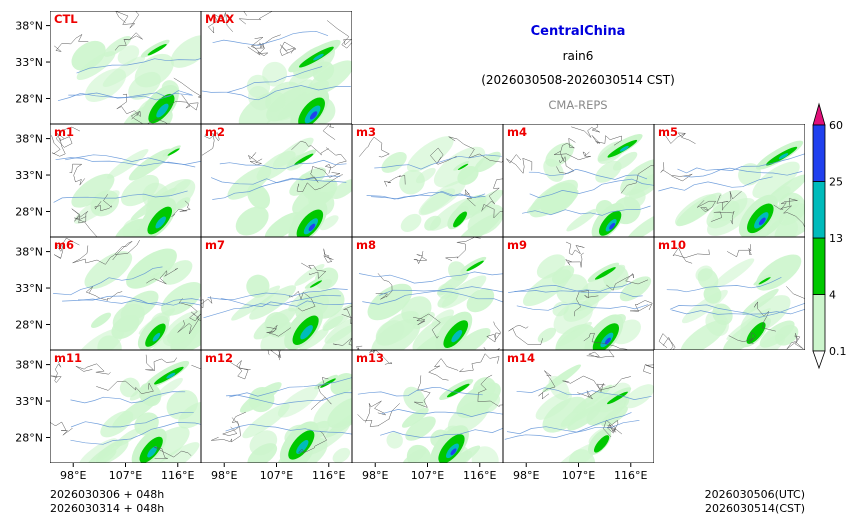 The height and width of the screenshot is (525, 860). Describe the element at coordinates (578, 80) in the screenshot. I see `time-period: (2026030508-2026030514 CST)` at that location.